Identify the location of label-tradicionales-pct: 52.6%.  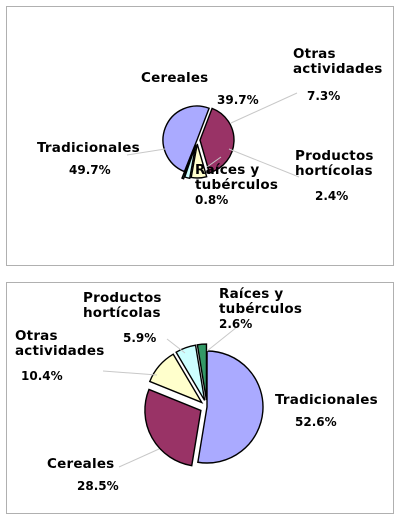
(316, 422).